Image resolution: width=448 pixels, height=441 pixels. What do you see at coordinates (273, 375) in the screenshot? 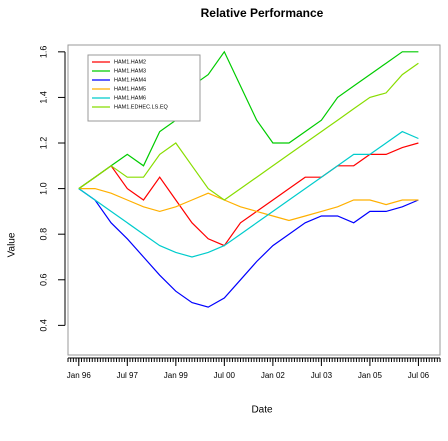
I see `x-tick-label: Jan 02` at bounding box center [273, 375].